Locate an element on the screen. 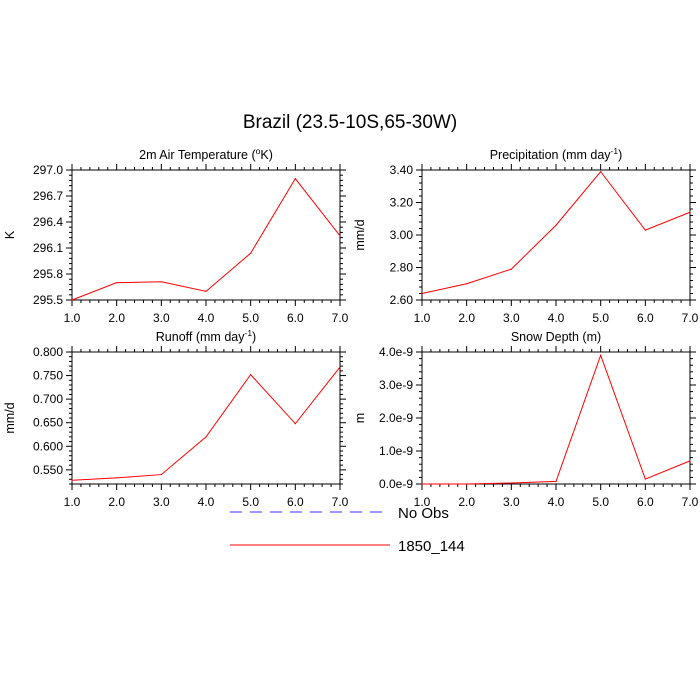 This screenshot has height=700, width=700. y-tick-label: 295.8 is located at coordinates (48, 274).